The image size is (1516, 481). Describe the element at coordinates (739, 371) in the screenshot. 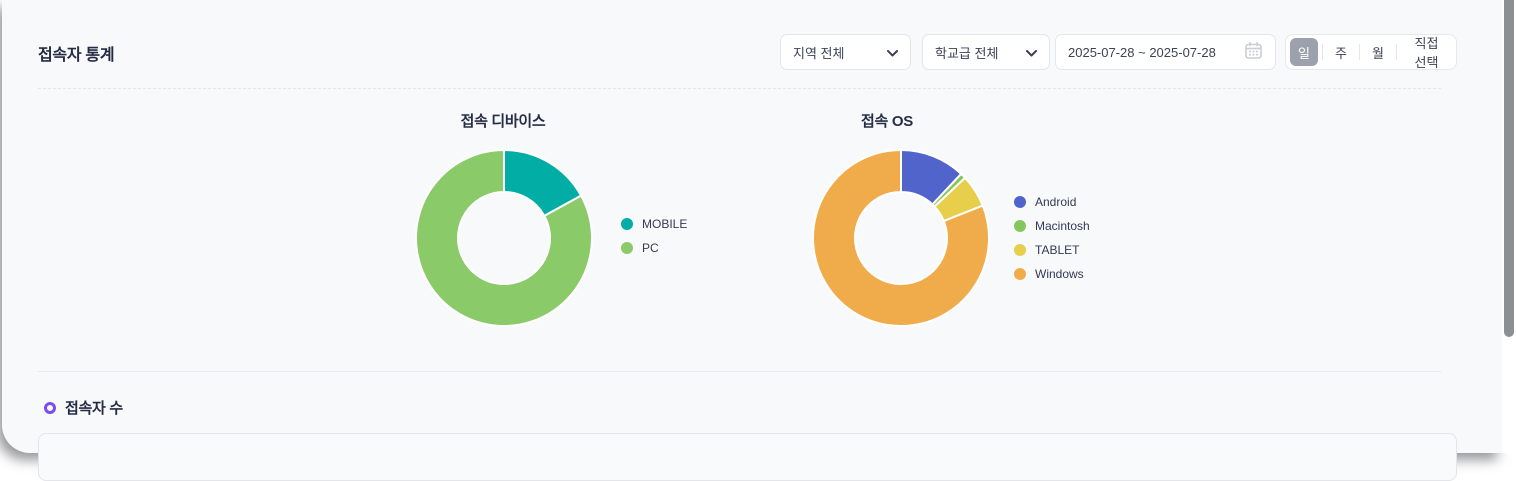

I see `section-divider` at that location.